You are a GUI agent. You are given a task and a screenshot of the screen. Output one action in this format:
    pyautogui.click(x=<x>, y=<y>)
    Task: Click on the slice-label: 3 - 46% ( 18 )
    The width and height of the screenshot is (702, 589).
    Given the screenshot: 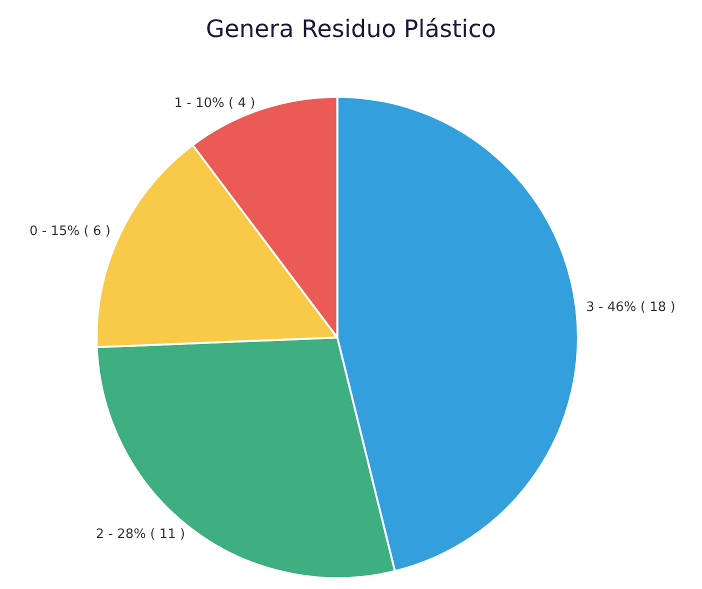 What is the action you would take?
    pyautogui.click(x=631, y=308)
    